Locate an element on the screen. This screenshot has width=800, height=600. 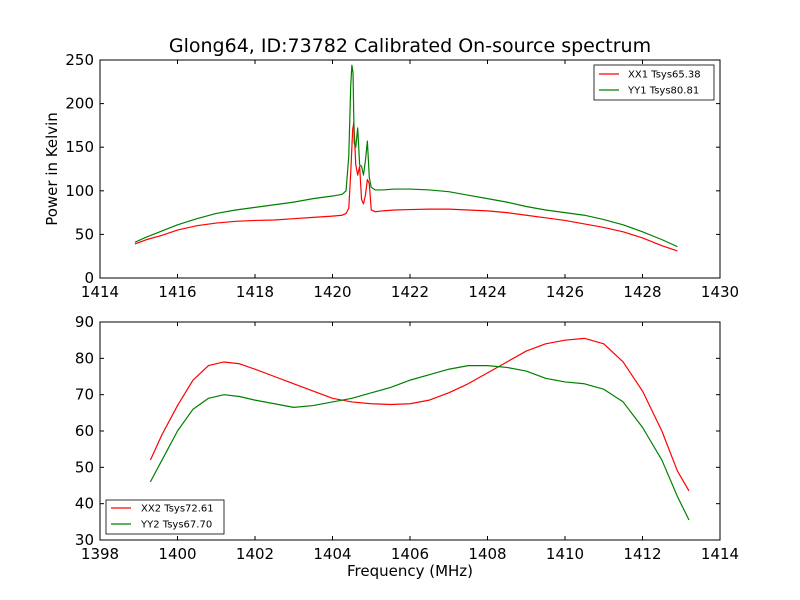
bottom-x-axis-label: Frequency (MHz) is located at coordinates (410, 571).